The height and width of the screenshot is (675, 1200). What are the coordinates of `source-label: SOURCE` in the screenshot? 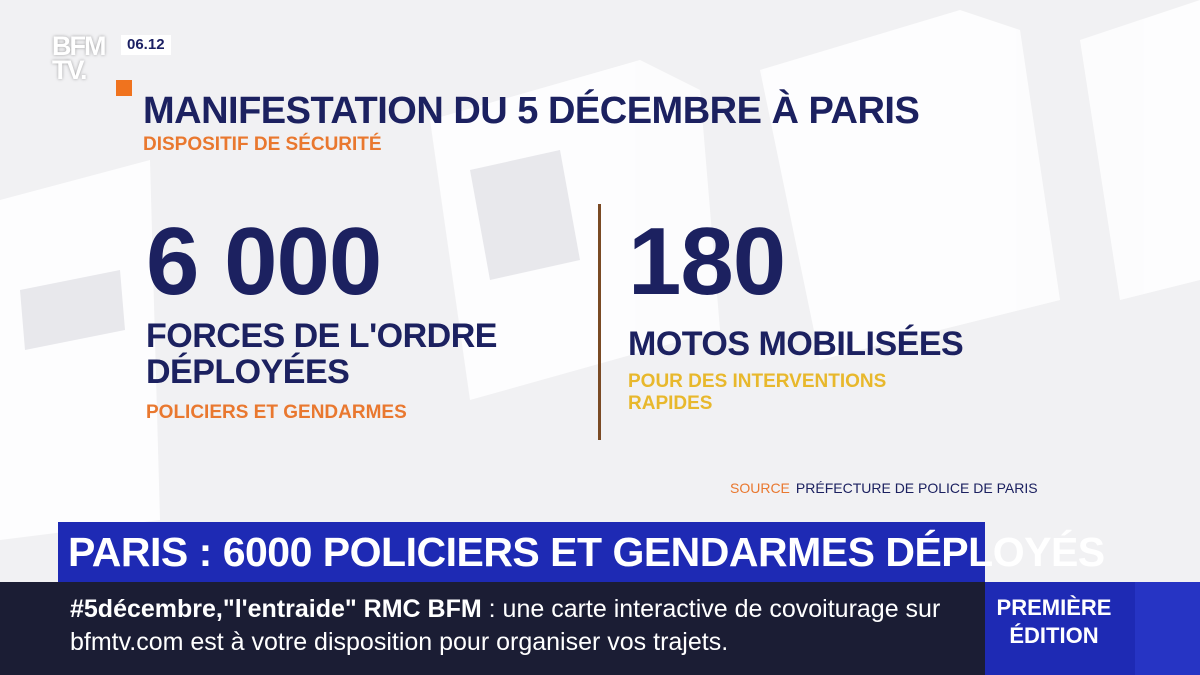 It's located at (760, 488).